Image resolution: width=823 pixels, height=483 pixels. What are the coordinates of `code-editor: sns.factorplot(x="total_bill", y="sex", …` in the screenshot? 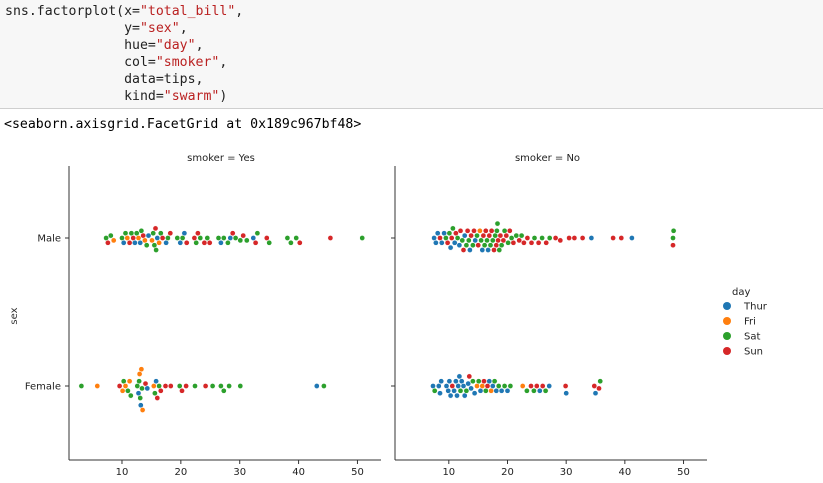 It's located at (124, 54).